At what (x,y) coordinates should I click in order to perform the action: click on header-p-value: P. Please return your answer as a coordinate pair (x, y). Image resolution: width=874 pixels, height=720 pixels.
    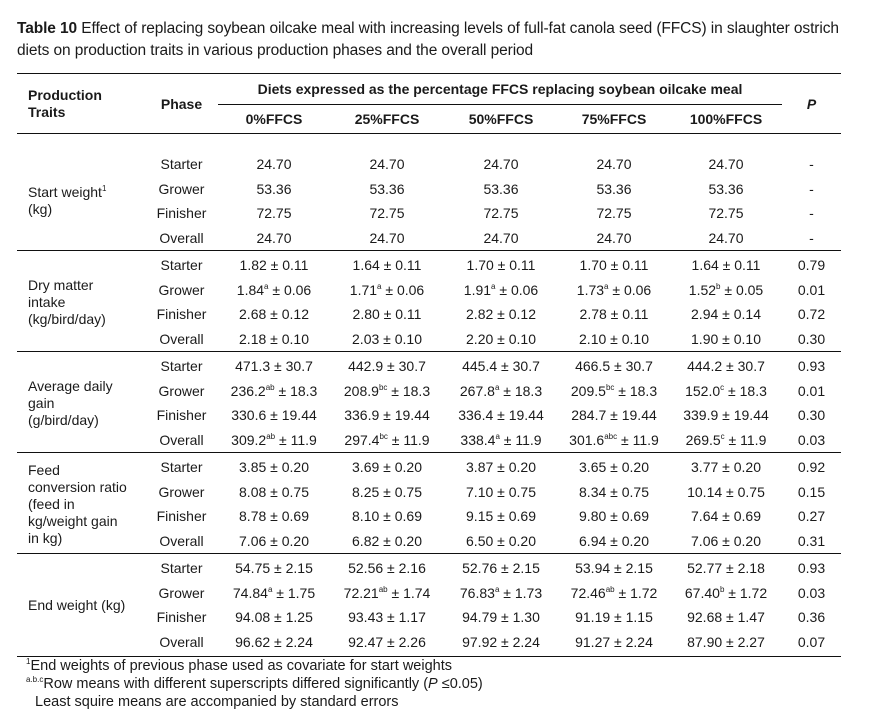
    Looking at the image, I should click on (811, 103).